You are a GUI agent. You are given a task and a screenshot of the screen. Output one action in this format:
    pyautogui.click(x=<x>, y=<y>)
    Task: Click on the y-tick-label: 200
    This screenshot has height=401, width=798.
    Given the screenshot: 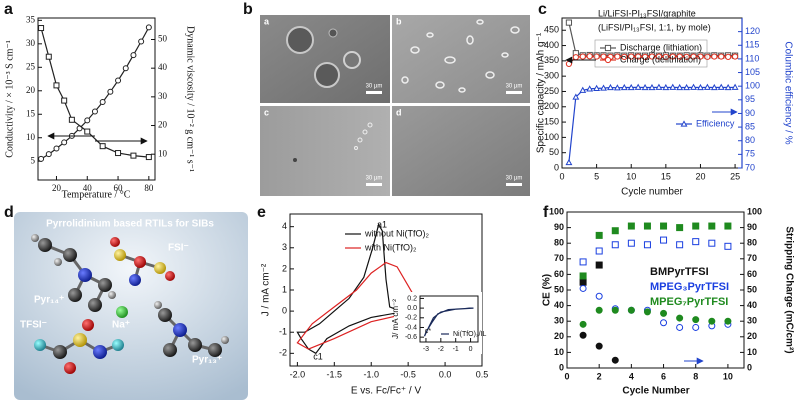 What is the action you would take?
    pyautogui.click(x=551, y=106)
    